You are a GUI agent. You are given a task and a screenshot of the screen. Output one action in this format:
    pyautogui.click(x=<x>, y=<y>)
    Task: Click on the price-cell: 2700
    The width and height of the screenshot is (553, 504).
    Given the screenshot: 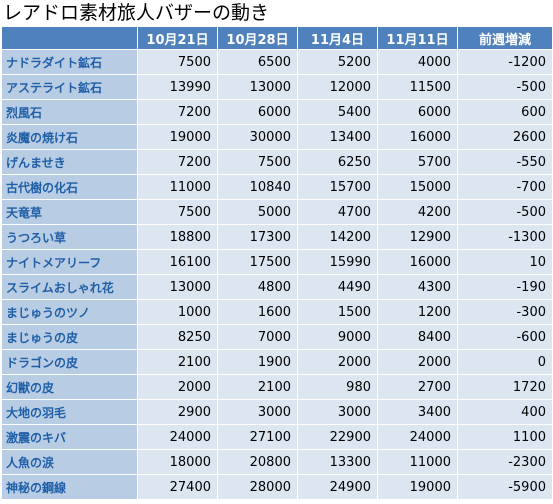 What is the action you would take?
    pyautogui.click(x=417, y=387)
    